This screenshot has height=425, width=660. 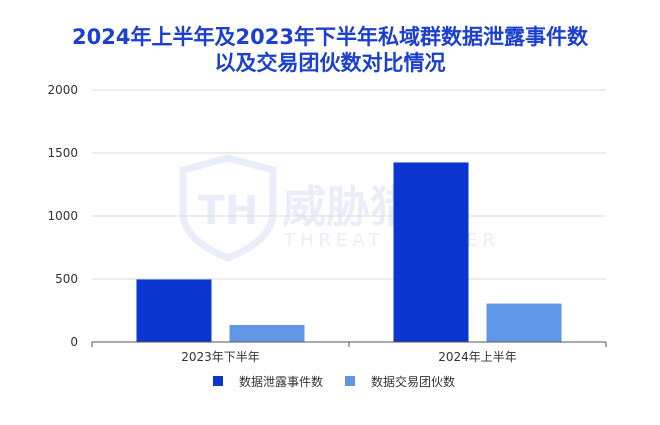 I want to click on y-tick-label: 1000, so click(x=62, y=216).